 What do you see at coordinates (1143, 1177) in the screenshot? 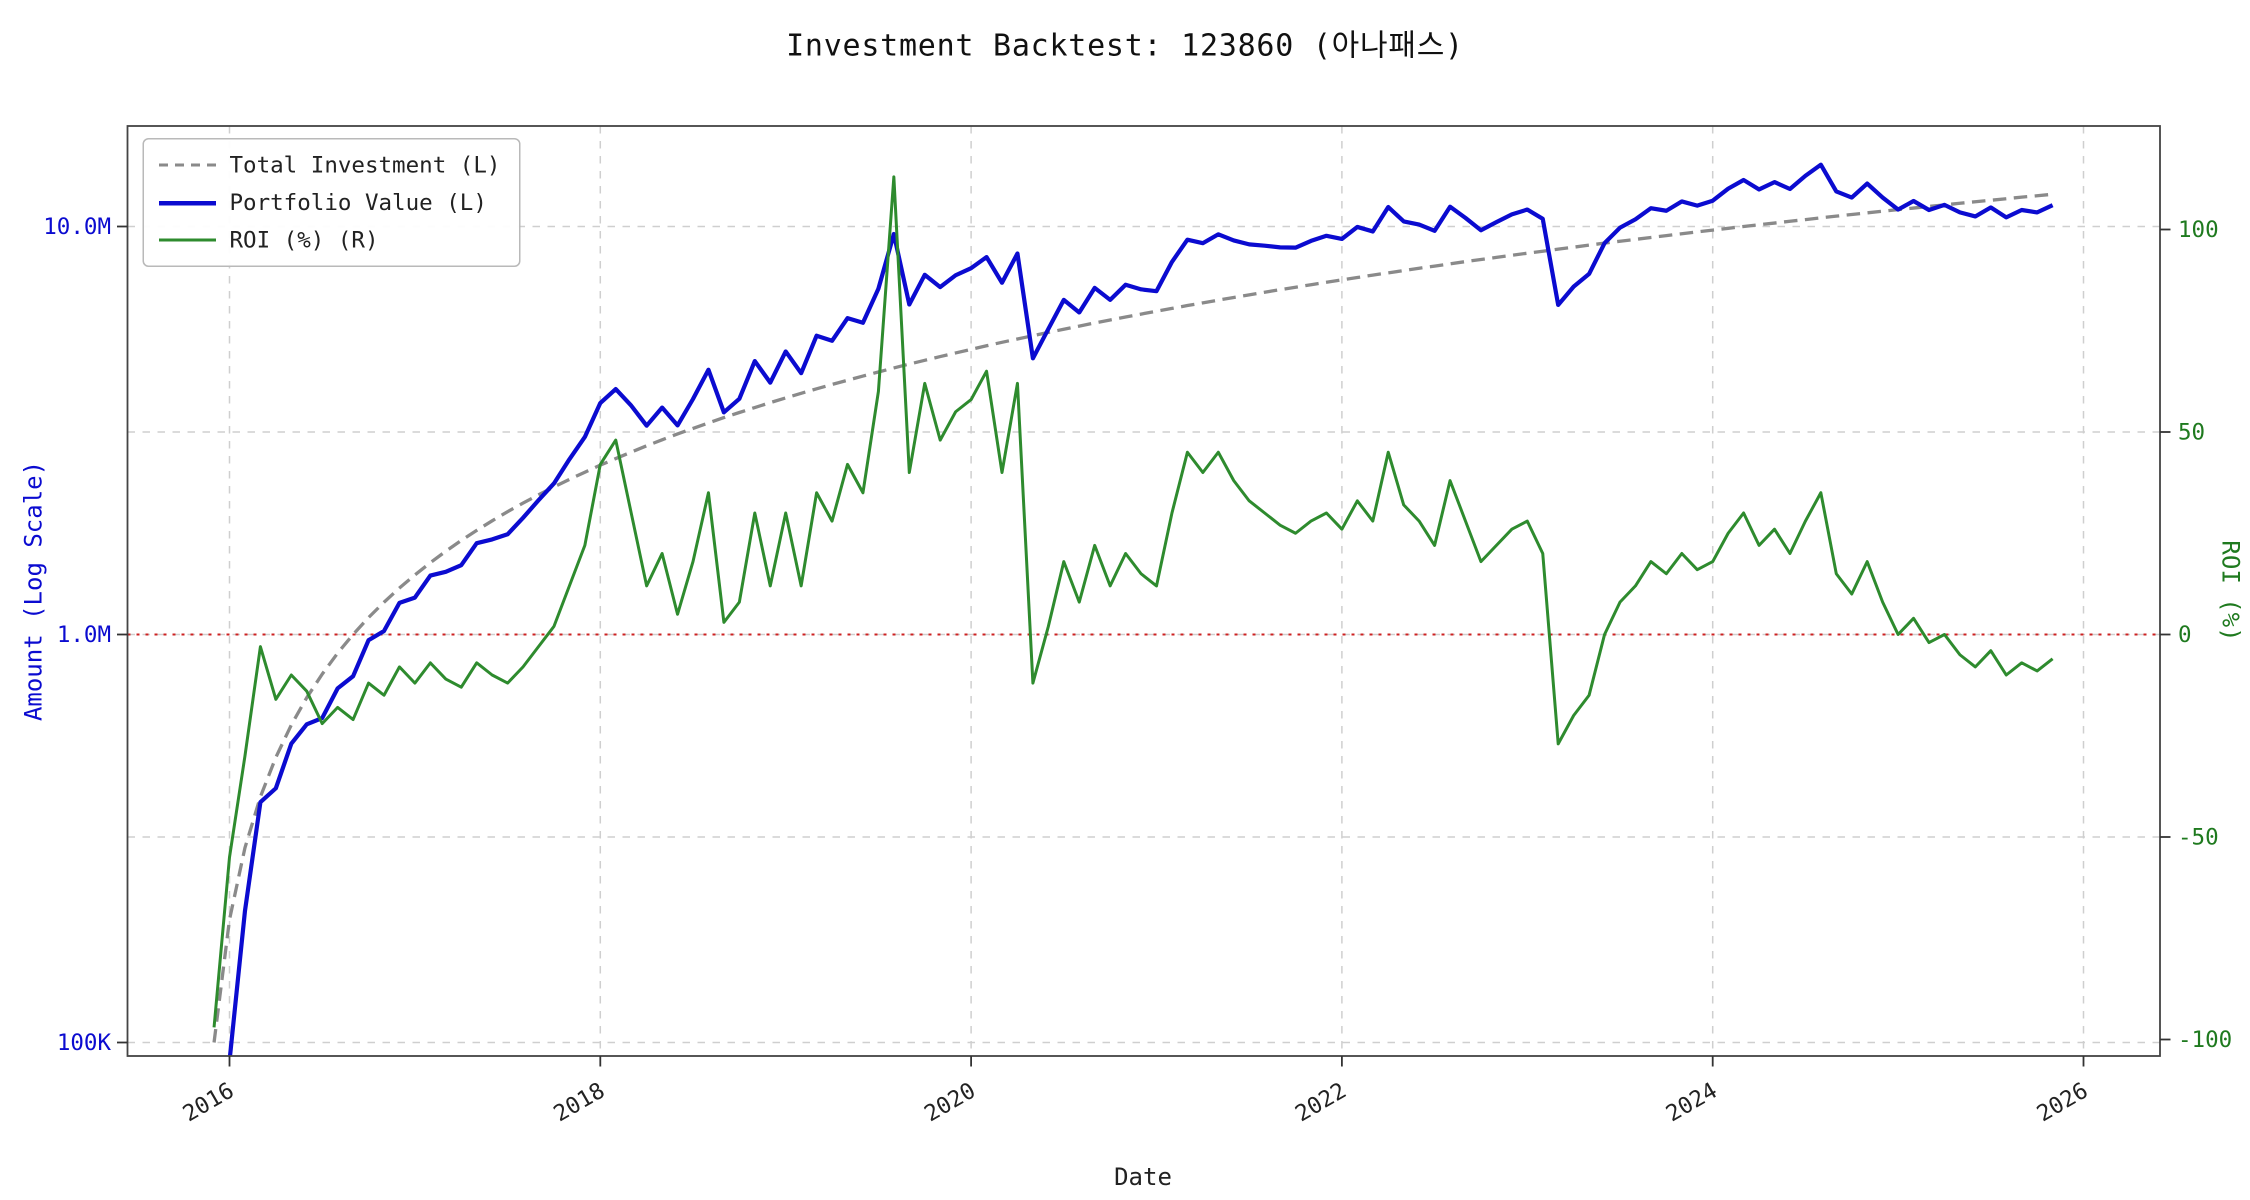
I see `x-axis-label: Date` at bounding box center [1143, 1177].